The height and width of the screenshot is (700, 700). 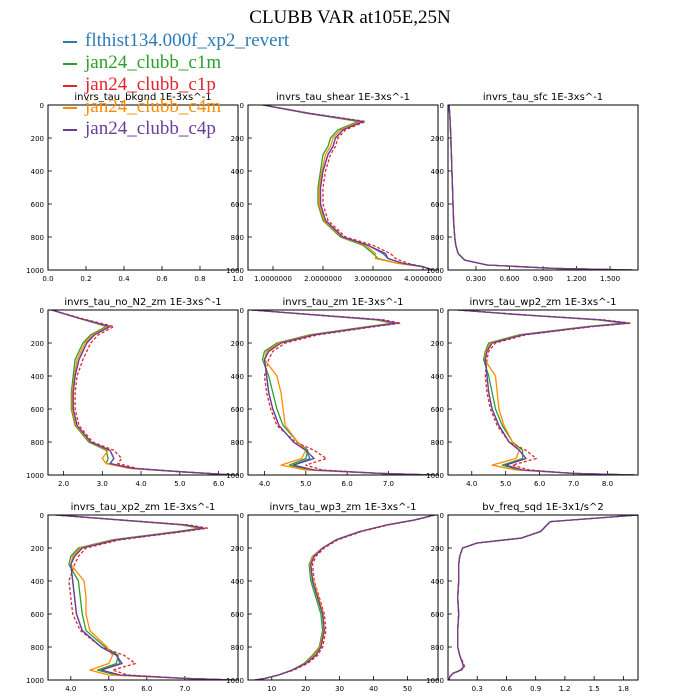 What do you see at coordinates (543, 279) in the screenshot?
I see `x-tick-label: 0.900` at bounding box center [543, 279].